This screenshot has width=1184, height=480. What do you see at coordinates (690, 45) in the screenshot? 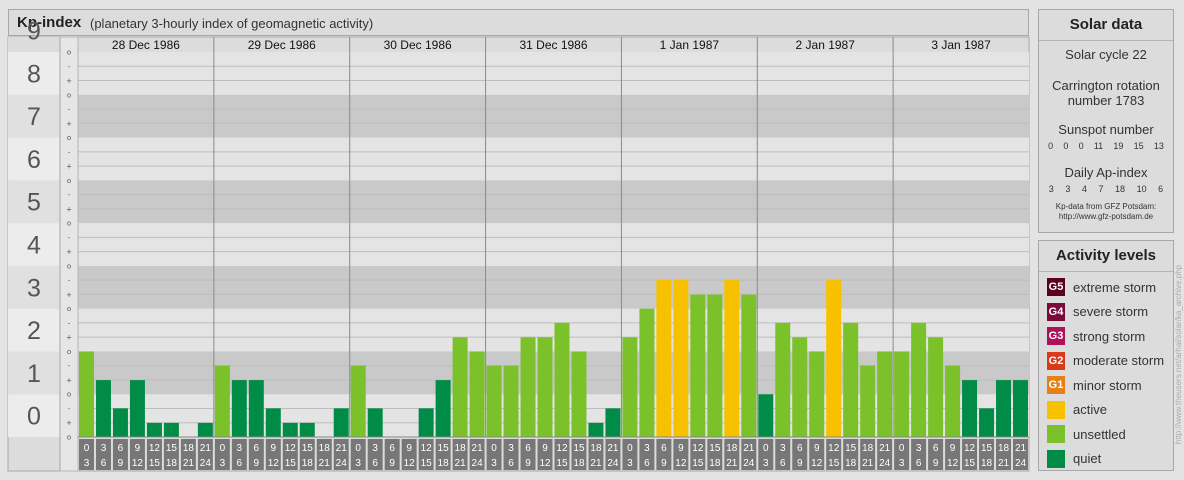
I see `day-label: 1 Jan 1987` at bounding box center [690, 45].